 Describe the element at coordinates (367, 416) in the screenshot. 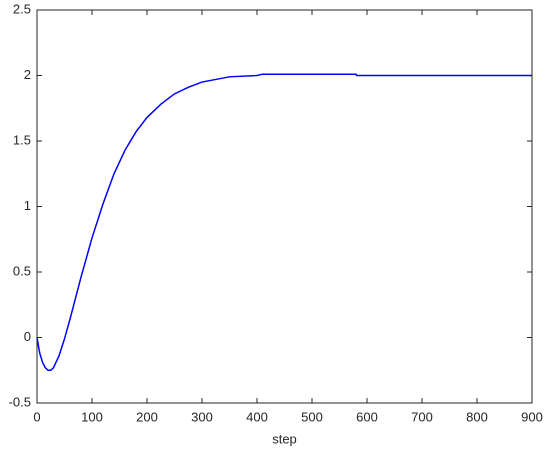

I see `x-tick-label: 600` at that location.